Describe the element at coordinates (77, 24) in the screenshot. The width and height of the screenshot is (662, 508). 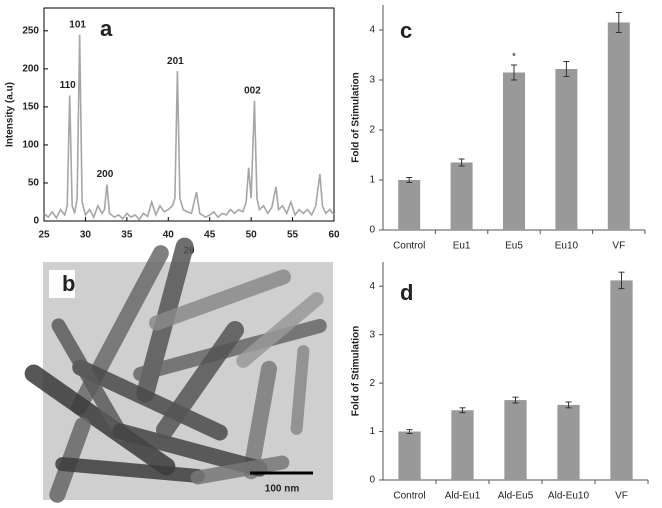
I see `peak-label: 101` at that location.